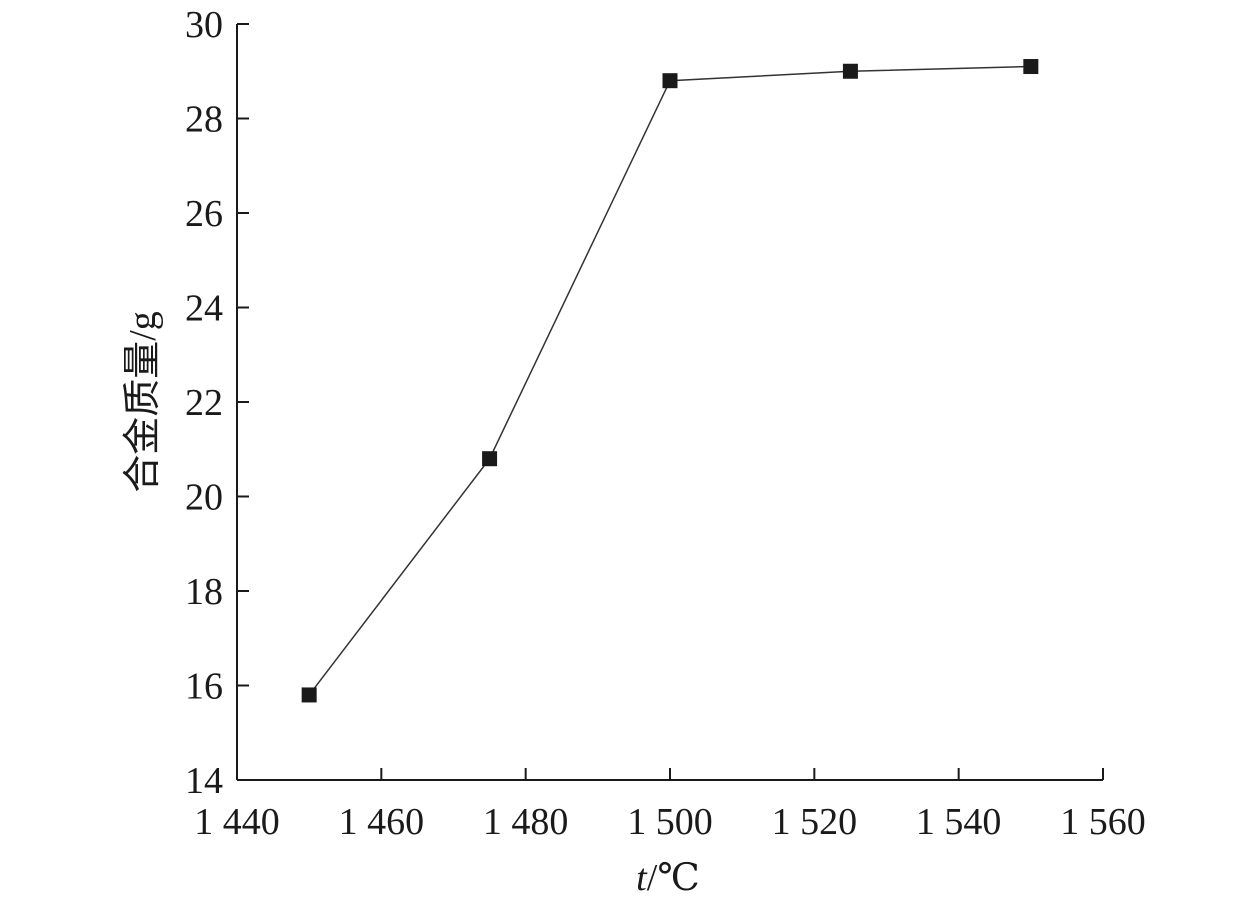  What do you see at coordinates (204, 25) in the screenshot?
I see `y-tick-label: 30` at bounding box center [204, 25].